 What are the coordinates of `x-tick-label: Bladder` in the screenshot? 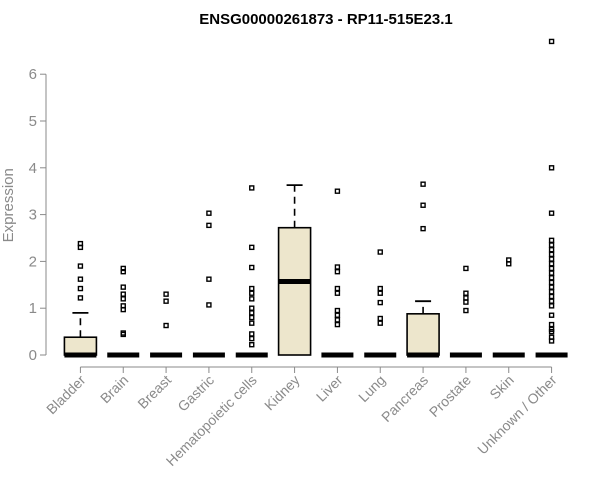 It's located at (66, 395).